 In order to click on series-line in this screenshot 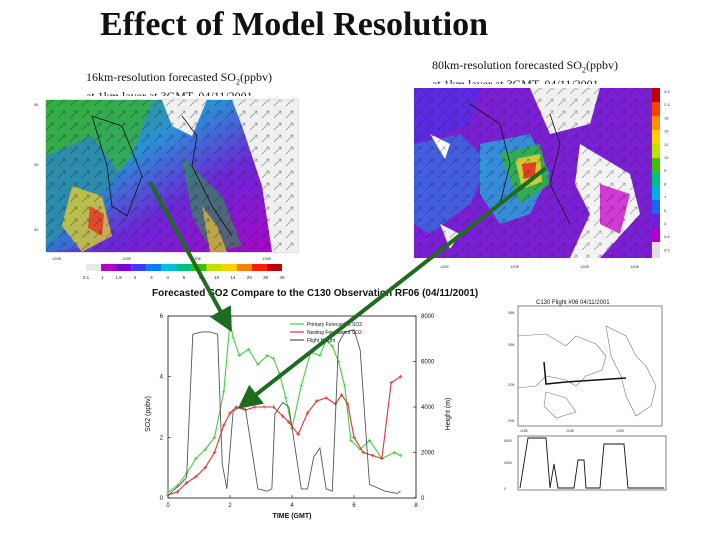, I will do `click(284, 436)`.